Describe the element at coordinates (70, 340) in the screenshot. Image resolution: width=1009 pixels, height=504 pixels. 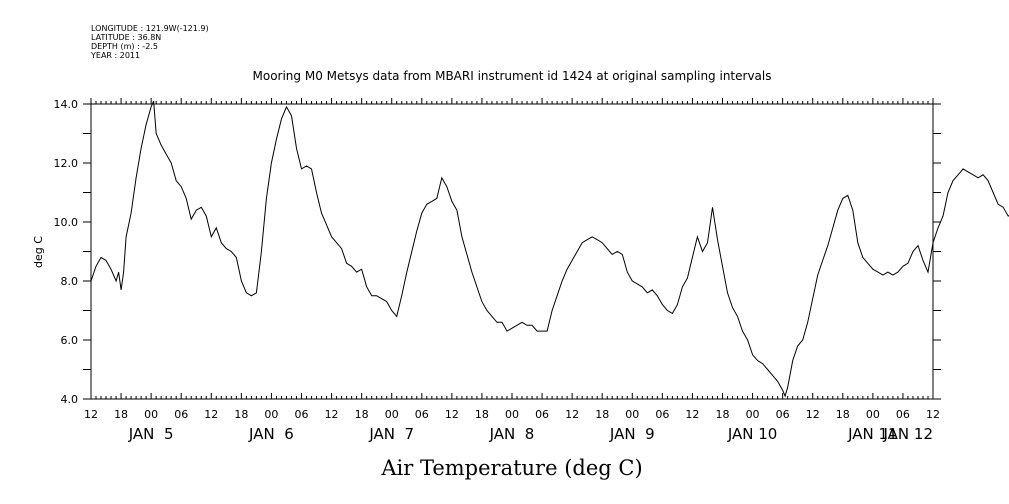
I see `y-tick-label: 6.0` at that location.